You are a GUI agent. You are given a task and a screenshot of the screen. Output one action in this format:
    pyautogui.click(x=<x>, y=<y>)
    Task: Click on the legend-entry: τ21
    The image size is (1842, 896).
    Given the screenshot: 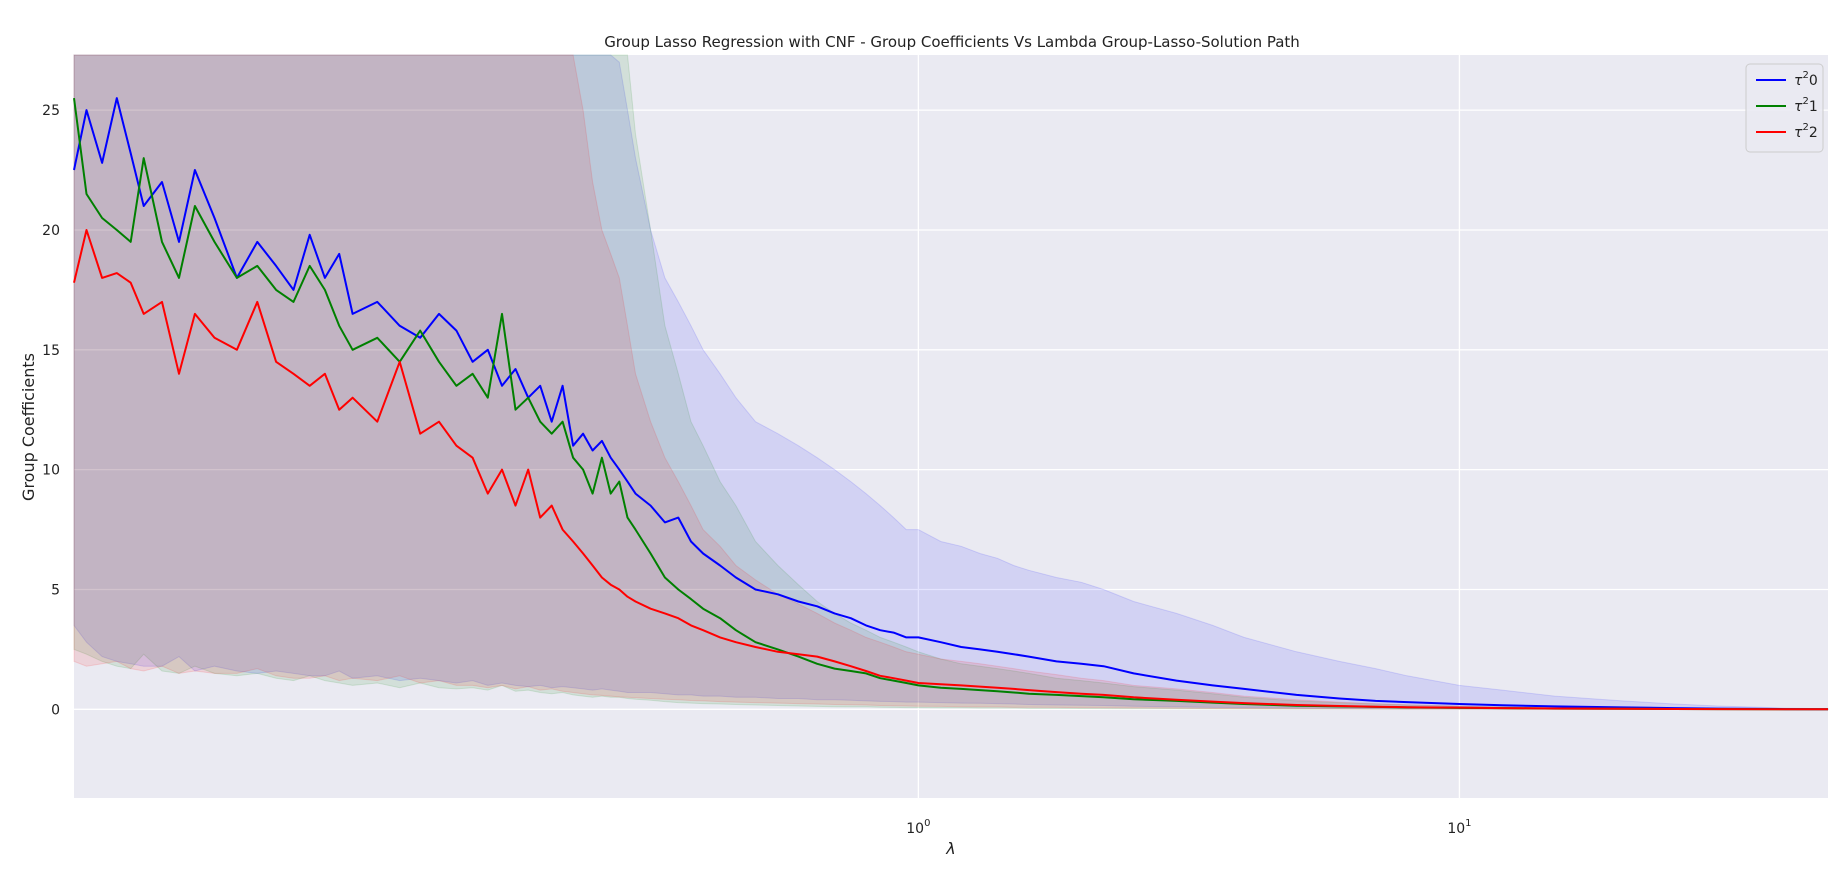 What is the action you would take?
    pyautogui.click(x=1806, y=105)
    